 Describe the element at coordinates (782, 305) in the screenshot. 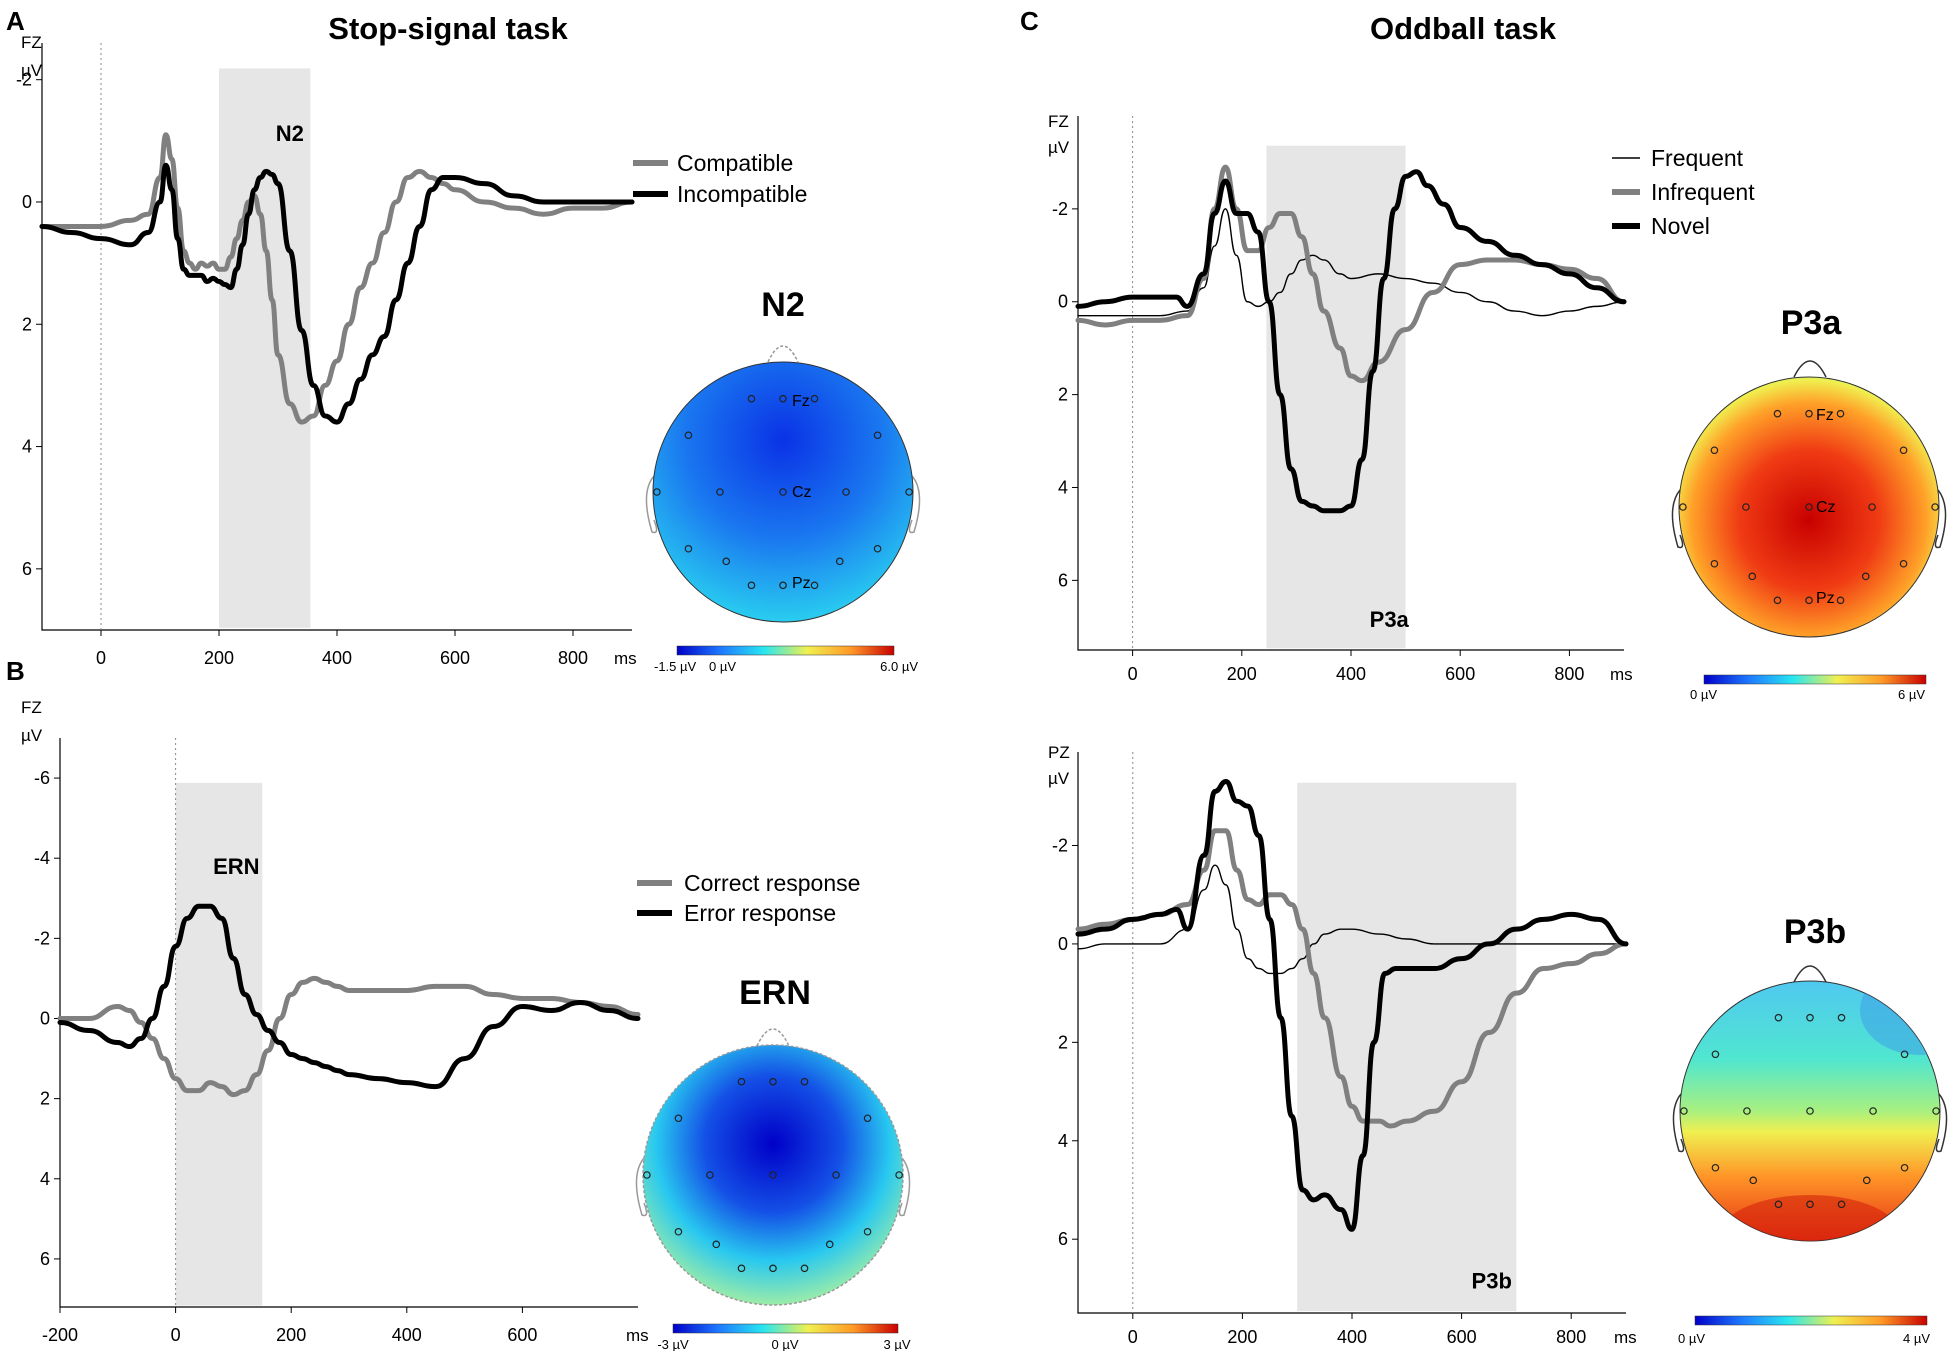

I see `topomap-n2-title: N2` at that location.